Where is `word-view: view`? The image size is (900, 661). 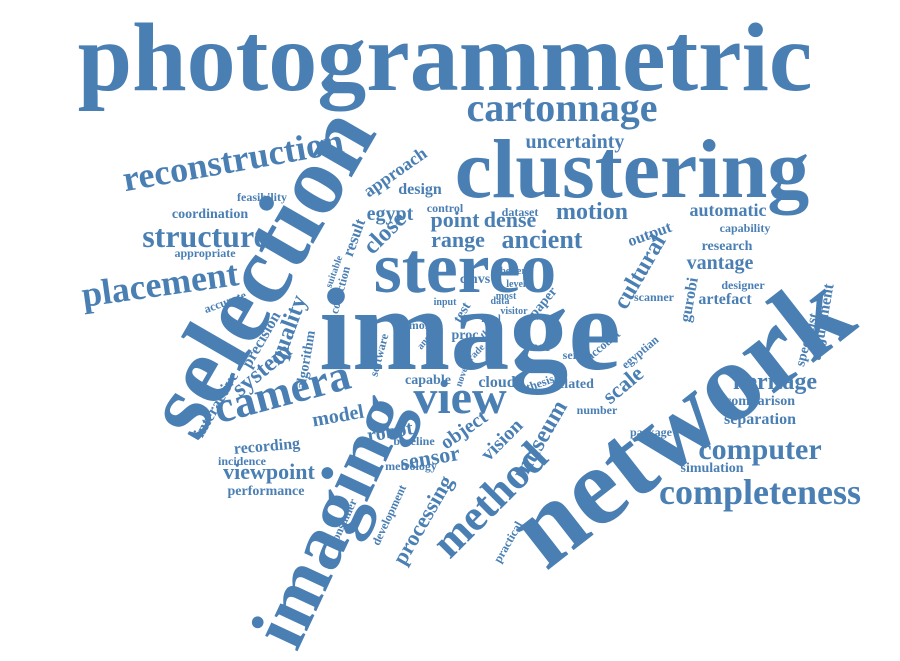 word-view: view is located at coordinates (460, 397).